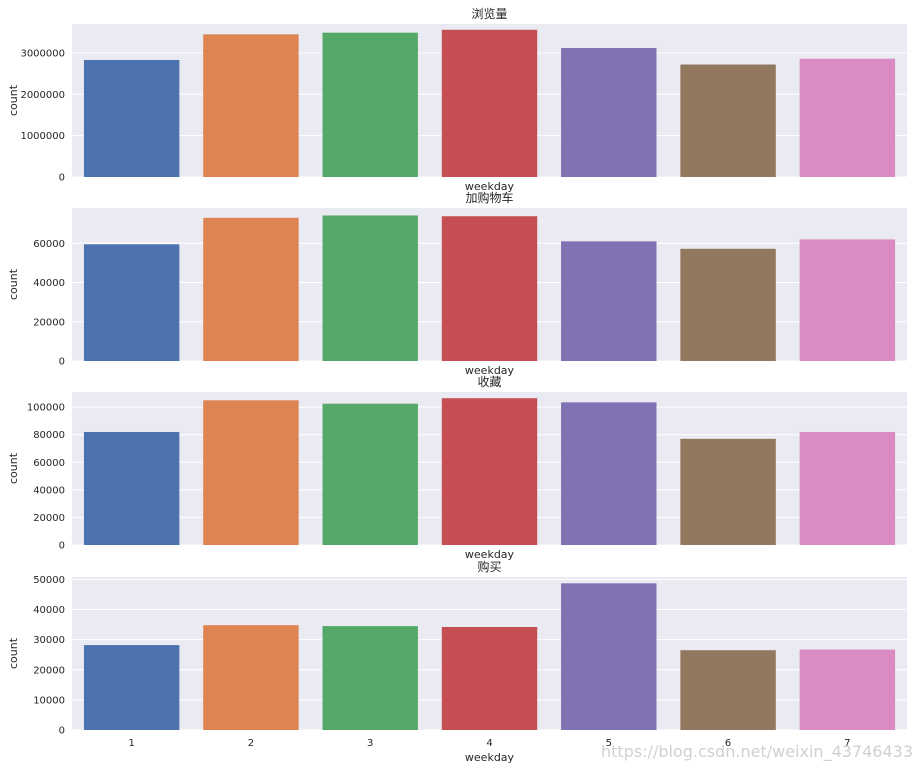 This screenshot has width=921, height=769. What do you see at coordinates (49, 700) in the screenshot?
I see `y-tick-label: 10000` at bounding box center [49, 700].